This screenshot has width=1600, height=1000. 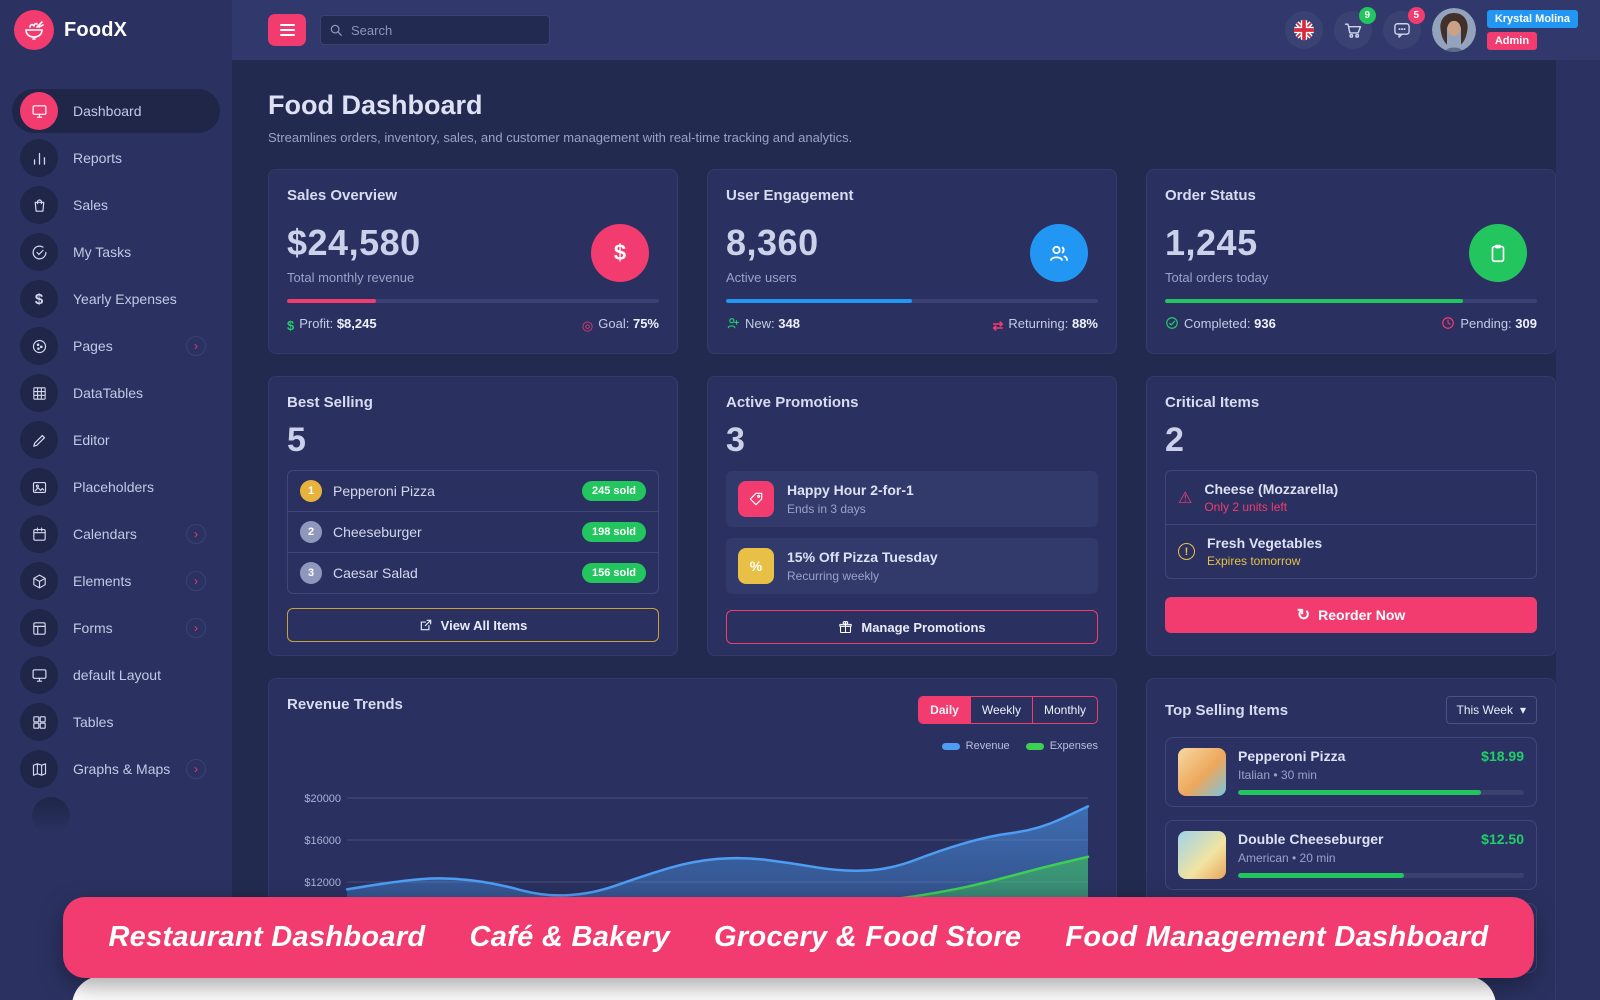 What do you see at coordinates (116, 346) in the screenshot?
I see `sidebar-item-pages: Pages ›` at bounding box center [116, 346].